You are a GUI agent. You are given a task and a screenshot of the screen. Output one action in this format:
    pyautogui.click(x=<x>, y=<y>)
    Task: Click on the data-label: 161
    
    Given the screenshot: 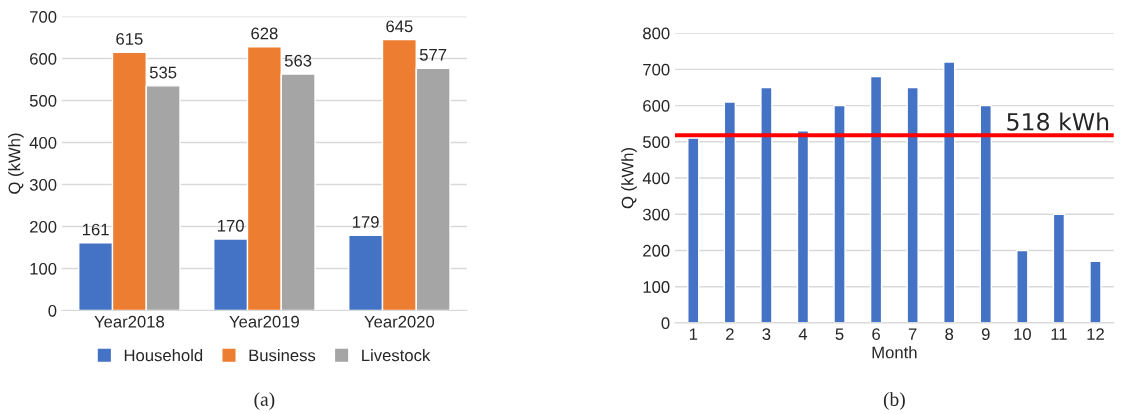 What is the action you would take?
    pyautogui.click(x=95, y=229)
    